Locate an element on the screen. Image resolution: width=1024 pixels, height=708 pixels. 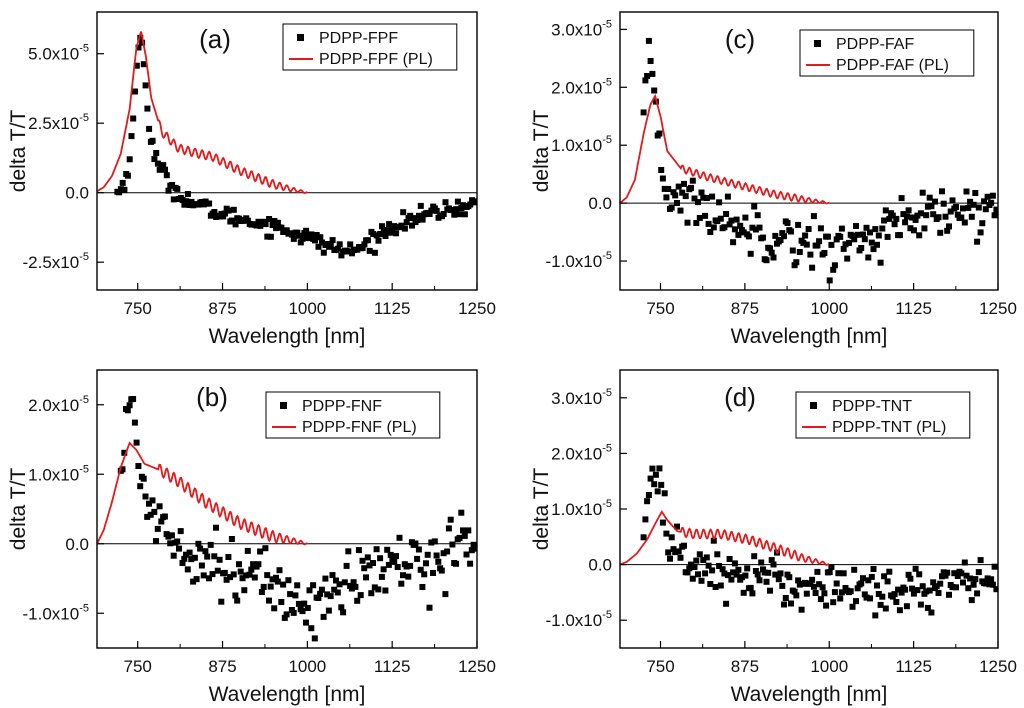
y-tick-label: -1.0x10⁻⁵ is located at coordinates (579, 260).